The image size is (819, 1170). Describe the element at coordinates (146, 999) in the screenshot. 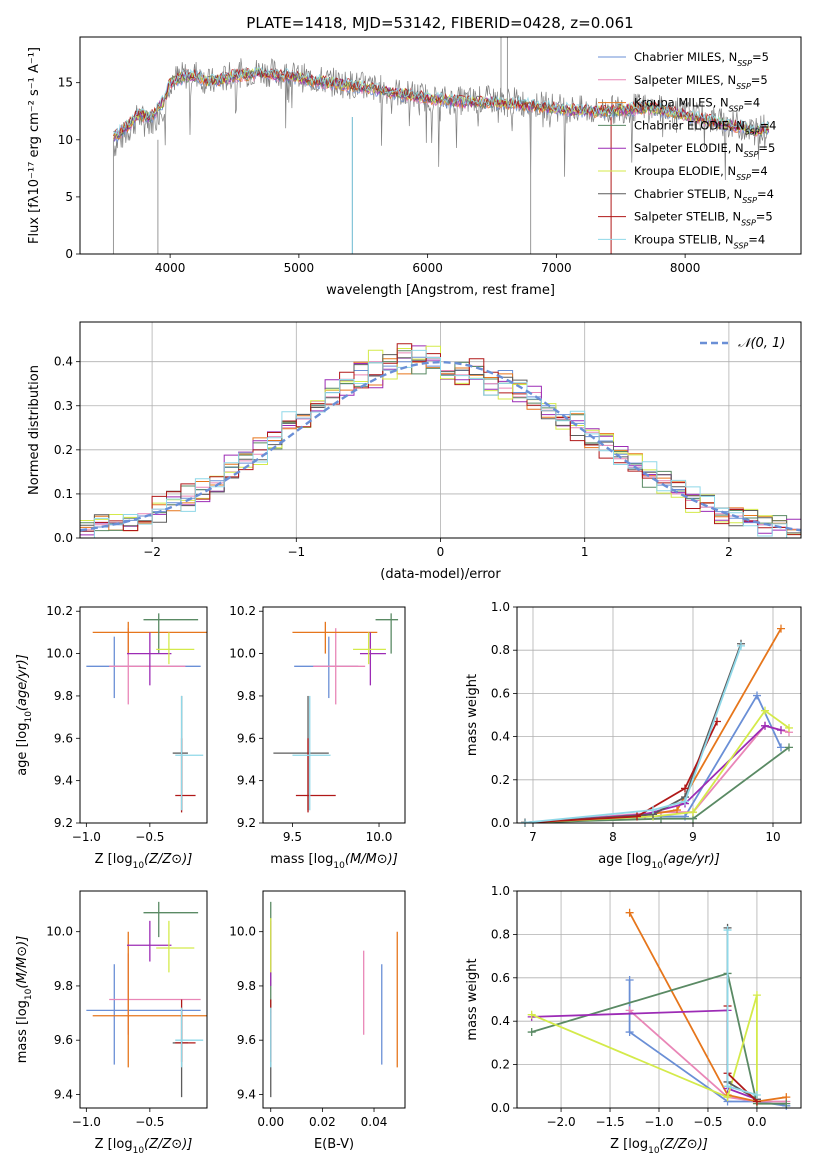

I see `mass_vs_Z-plot-area` at that location.